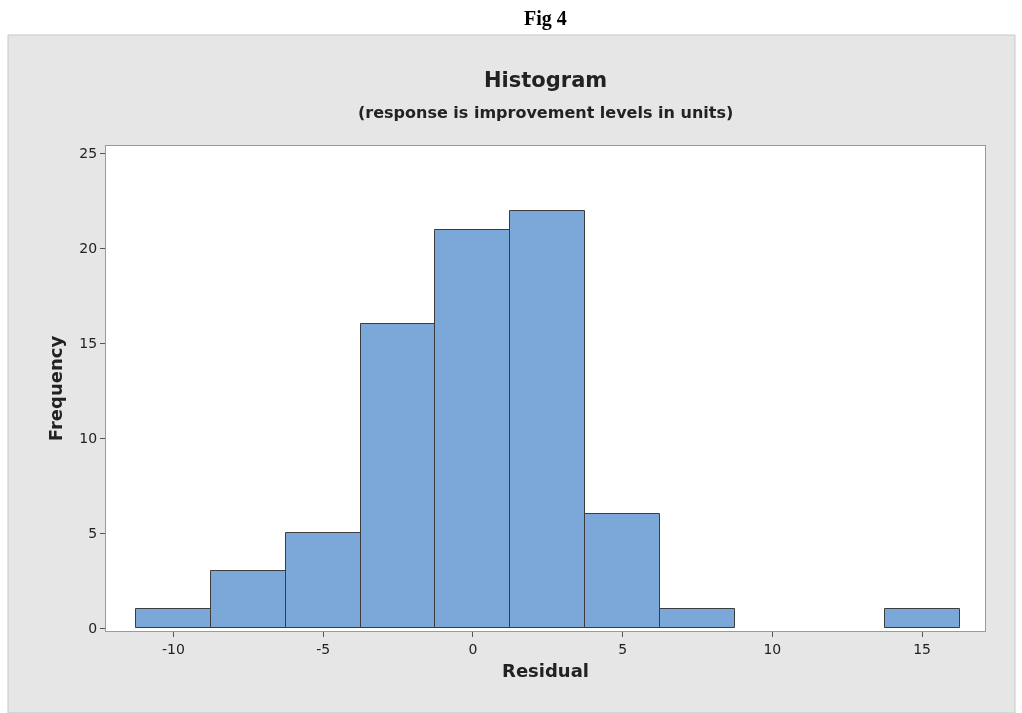  Describe the element at coordinates (323, 648) in the screenshot. I see `x-tick-label: -5` at that location.